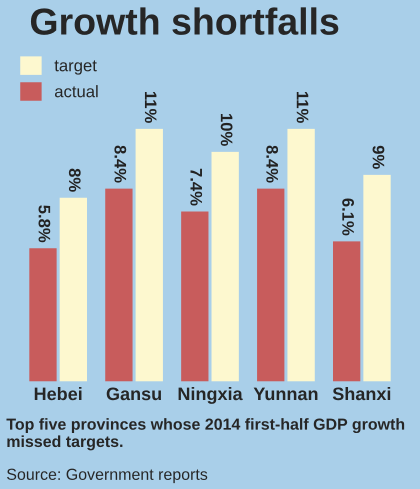 This screenshot has width=420, height=489. What do you see at coordinates (348, 217) in the screenshot?
I see `data-label: 6.1%` at bounding box center [348, 217].